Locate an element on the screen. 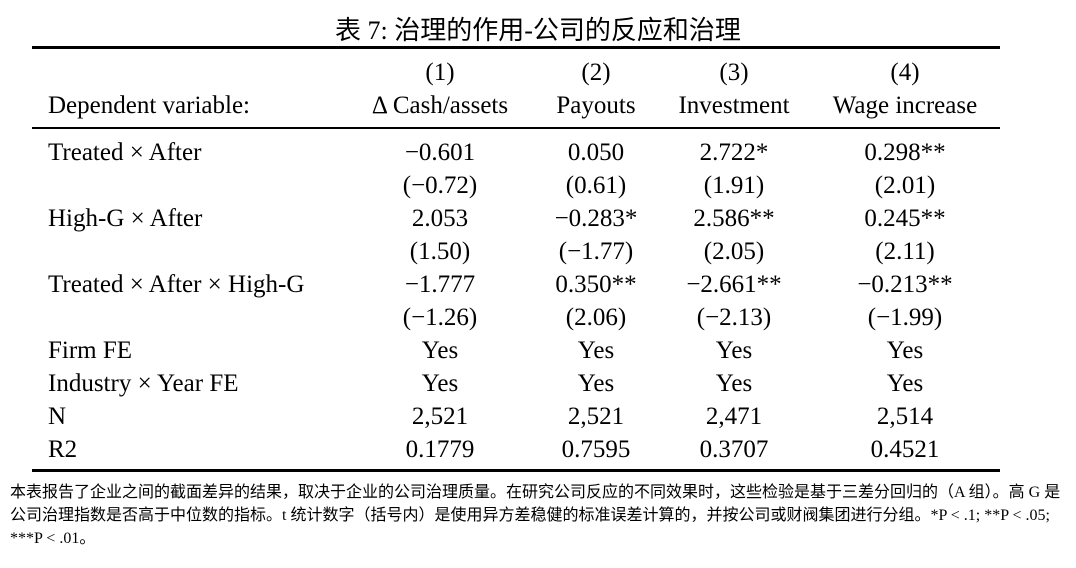  column-number-2: (2) is located at coordinates (596, 72).